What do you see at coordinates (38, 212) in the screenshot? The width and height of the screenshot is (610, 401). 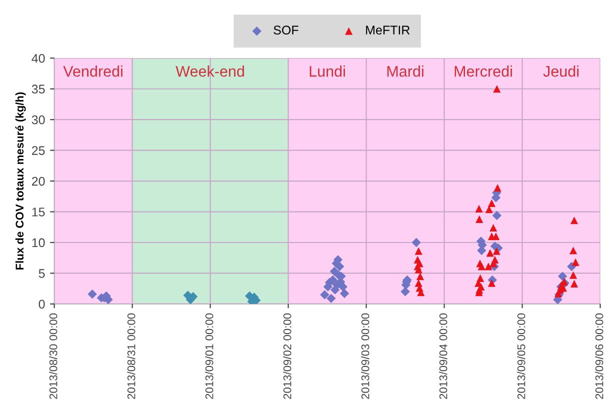 I see `y-tick-label: 15` at bounding box center [38, 212].